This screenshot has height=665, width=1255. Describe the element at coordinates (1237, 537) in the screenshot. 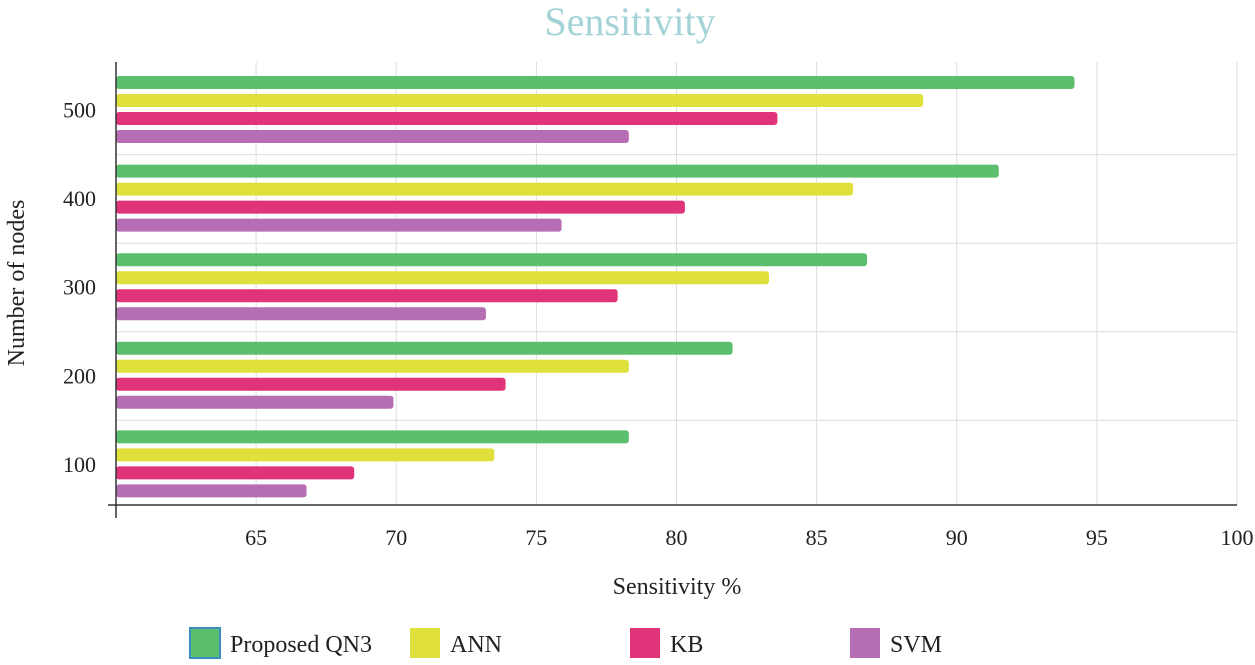

I see `x-tick-label: 100` at that location.